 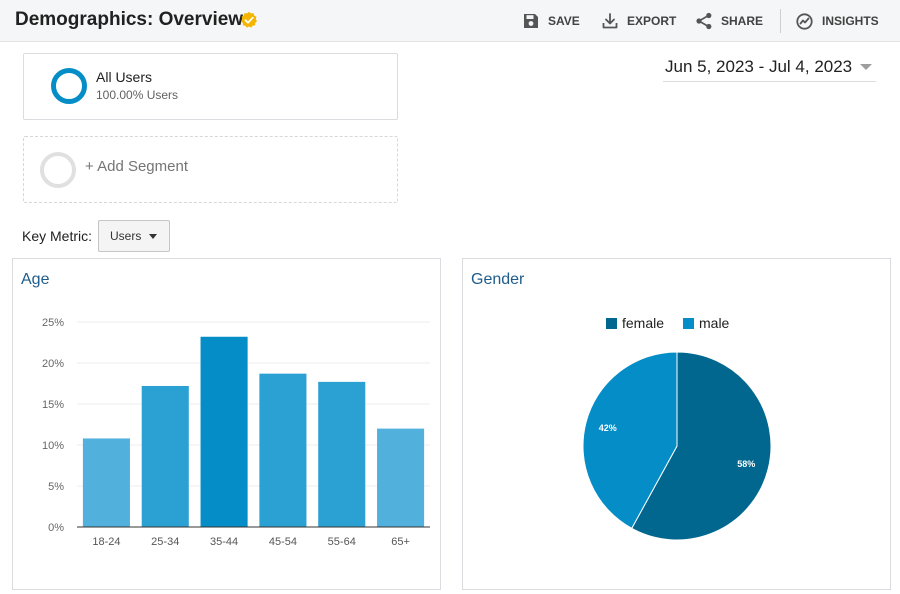 I want to click on y-tick-label: 20%, so click(x=53, y=364).